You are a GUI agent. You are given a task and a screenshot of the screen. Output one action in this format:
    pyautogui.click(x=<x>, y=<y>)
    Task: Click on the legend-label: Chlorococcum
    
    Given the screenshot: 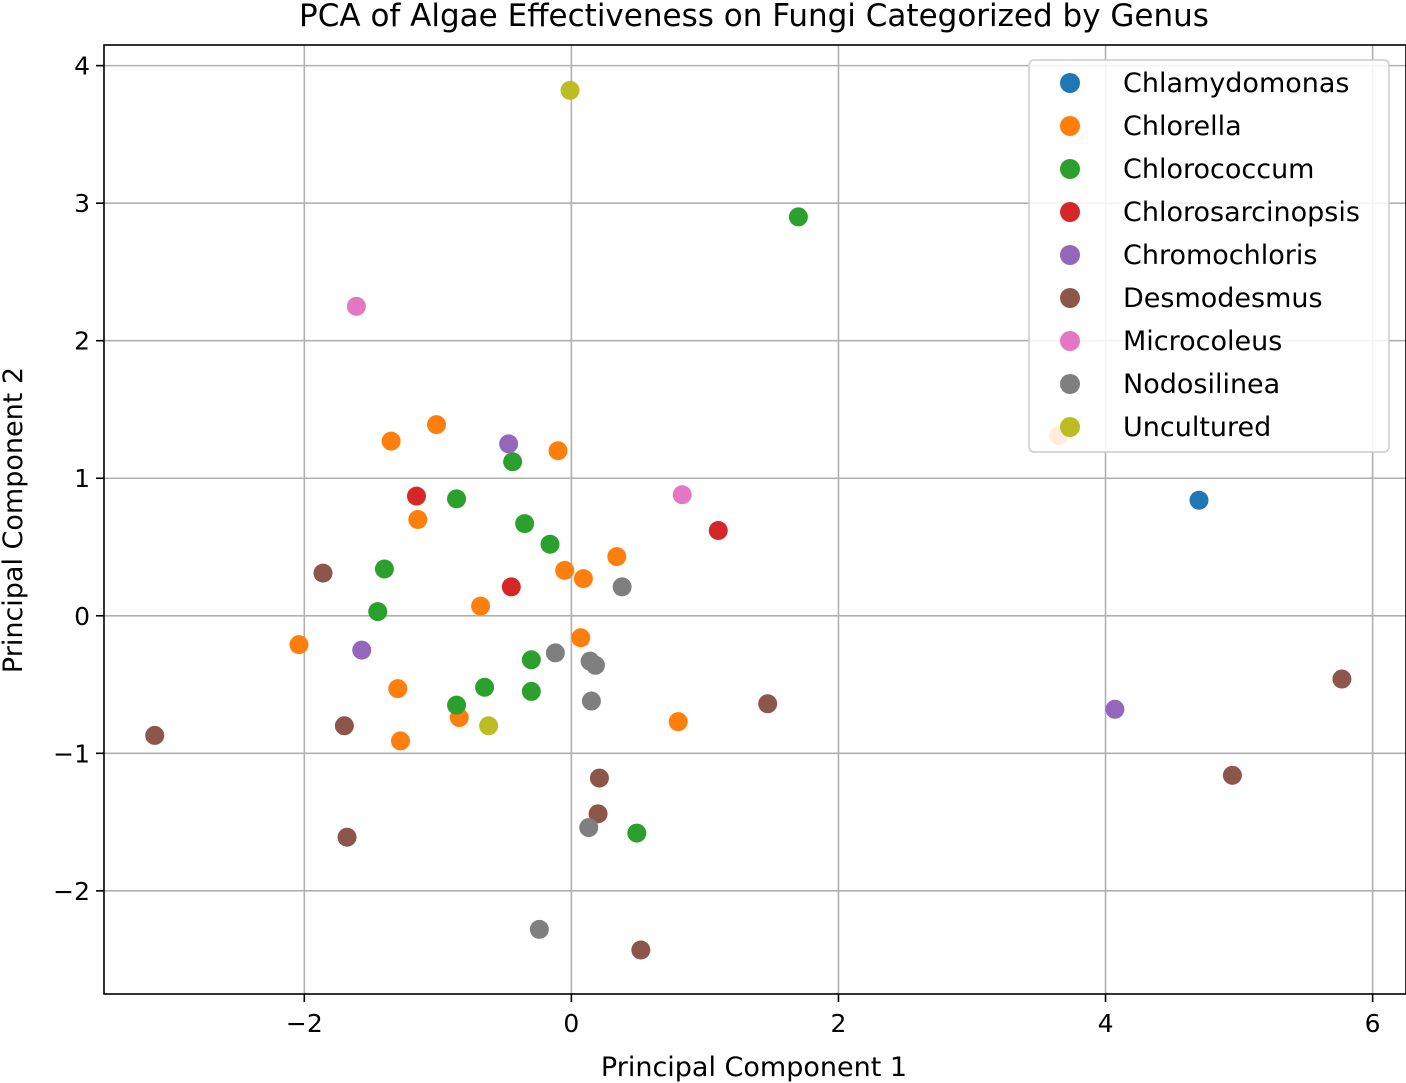 What is the action you would take?
    pyautogui.click(x=1218, y=169)
    